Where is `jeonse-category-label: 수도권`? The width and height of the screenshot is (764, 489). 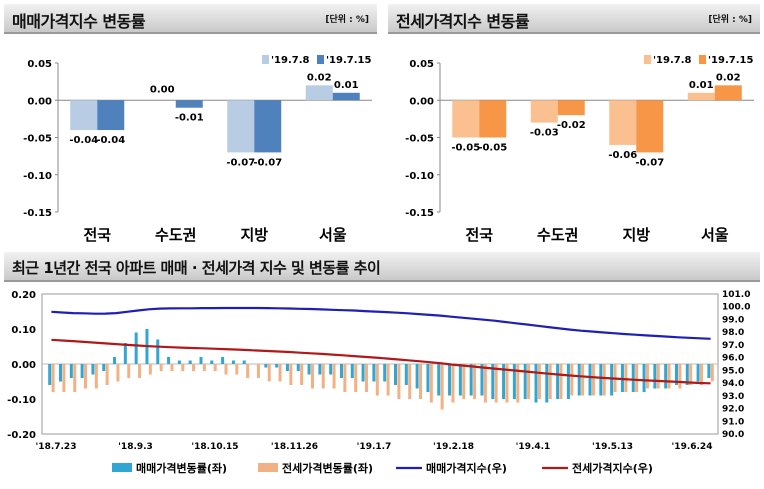
jeonse-category-label: 수도권 is located at coordinates (557, 235).